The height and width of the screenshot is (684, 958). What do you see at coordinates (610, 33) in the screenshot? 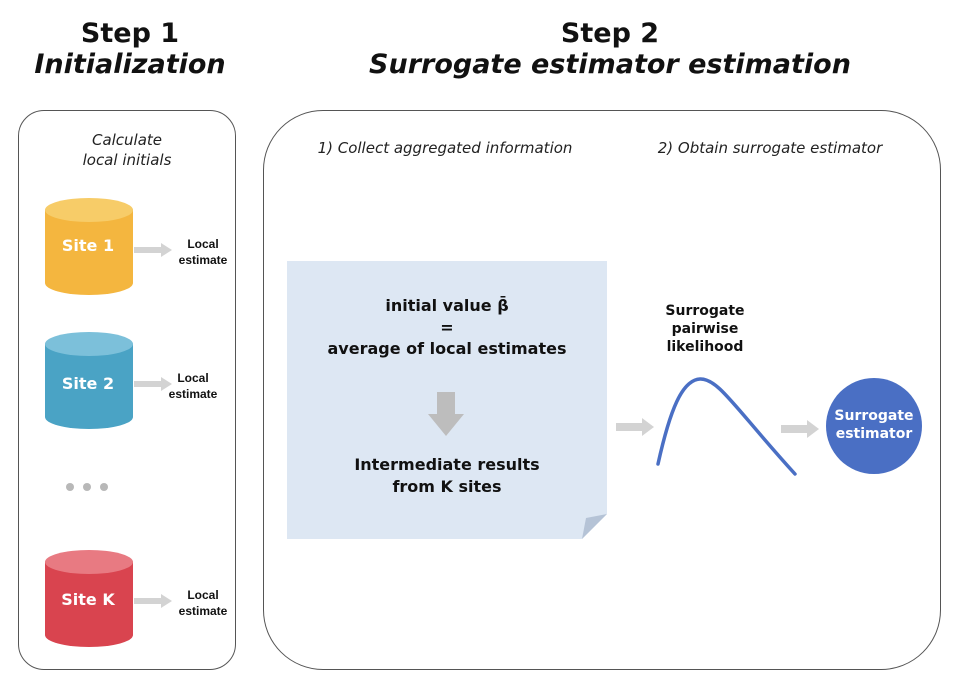
I see `step2-title: Step 2` at bounding box center [610, 33].